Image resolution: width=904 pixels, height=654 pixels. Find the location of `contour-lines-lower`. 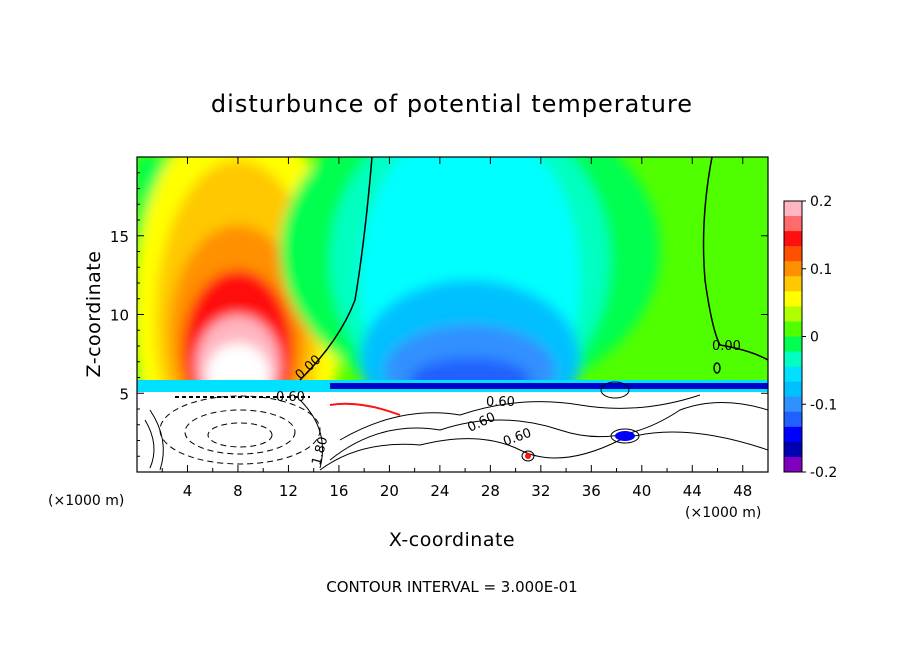

contour-lines-lower is located at coordinates (456, 426).